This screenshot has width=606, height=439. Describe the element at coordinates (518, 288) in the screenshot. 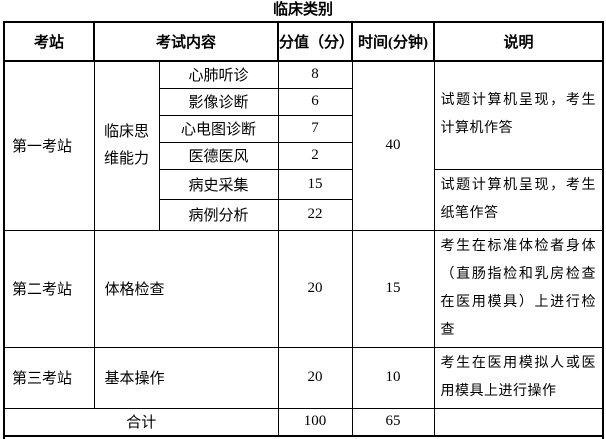

I see `station2-note: 考生在标准体检者身体（直肠指检和乳房检查在医用模具）上进行检查` at that location.